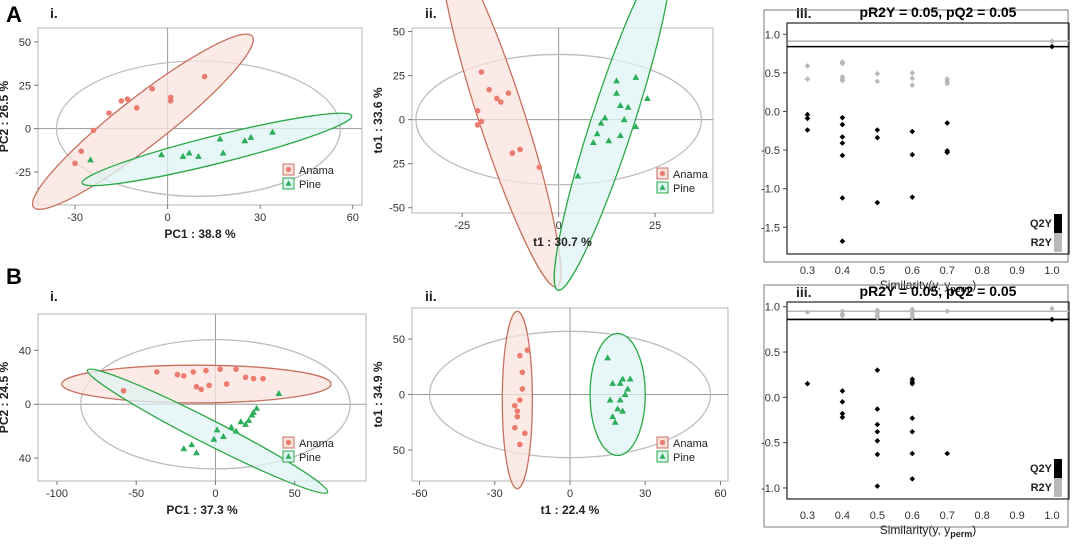 This screenshot has width=1072, height=551. I want to click on x-axis-label-main: Similarity(y, y, so click(915, 530).